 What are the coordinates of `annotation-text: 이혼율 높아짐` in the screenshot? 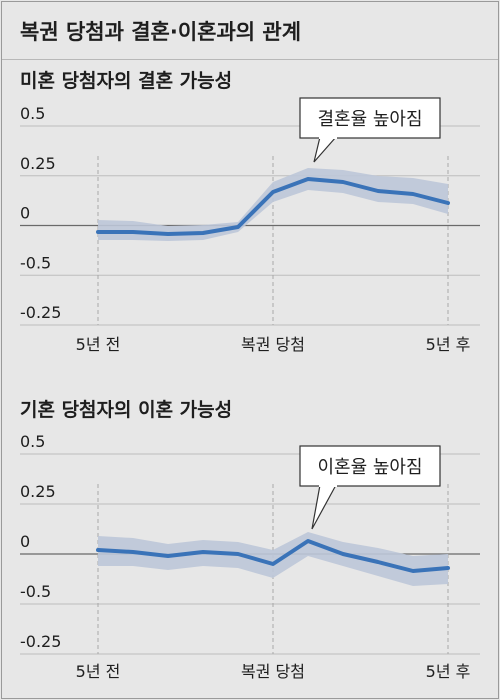 It's located at (369, 467).